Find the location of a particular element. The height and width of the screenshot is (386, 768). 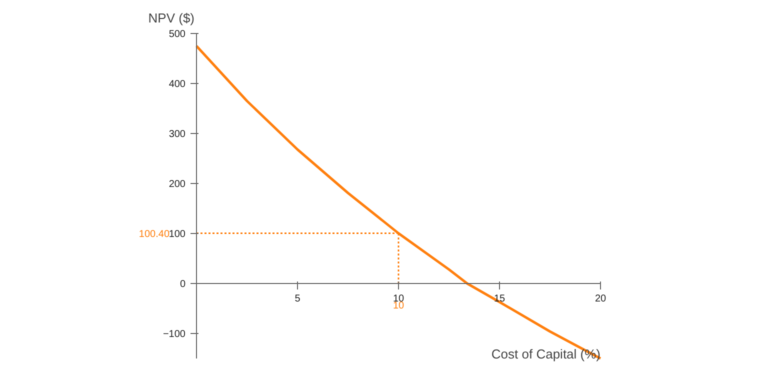

y-axis-title: NPV ($) is located at coordinates (171, 18).